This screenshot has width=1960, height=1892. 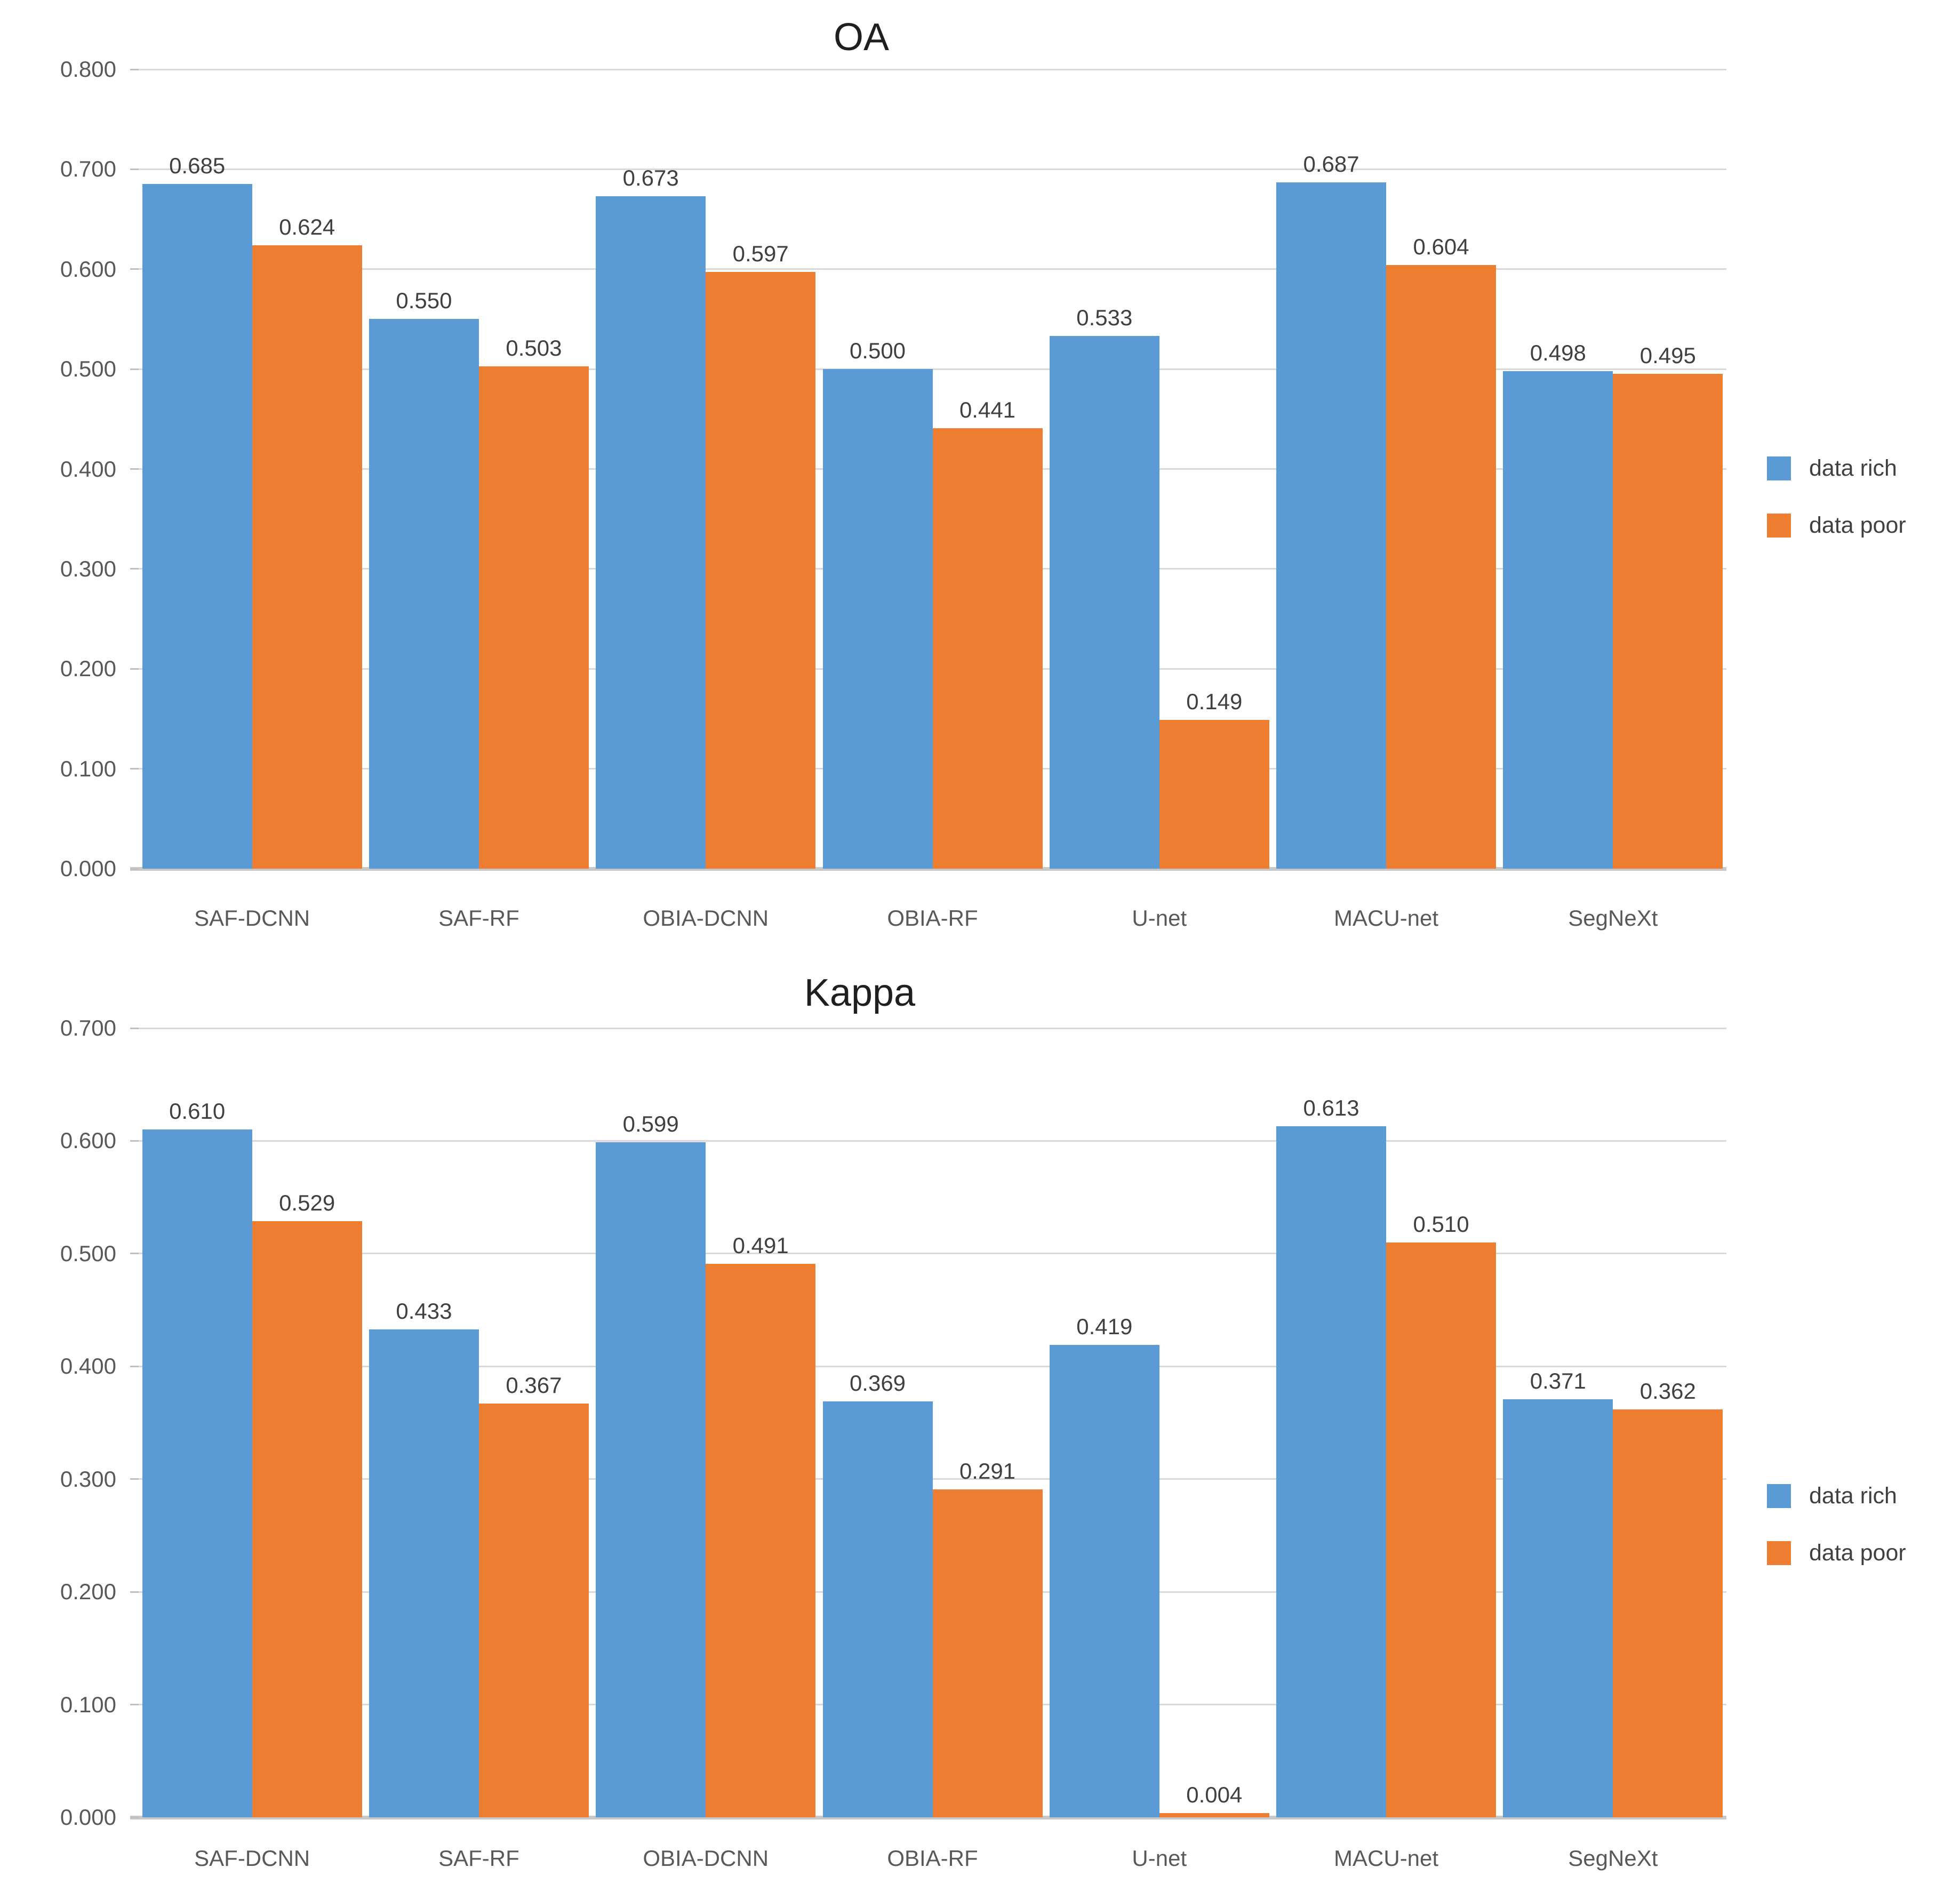 I want to click on x-category-label-obia-rf: OBIA-RF, so click(x=932, y=1858).